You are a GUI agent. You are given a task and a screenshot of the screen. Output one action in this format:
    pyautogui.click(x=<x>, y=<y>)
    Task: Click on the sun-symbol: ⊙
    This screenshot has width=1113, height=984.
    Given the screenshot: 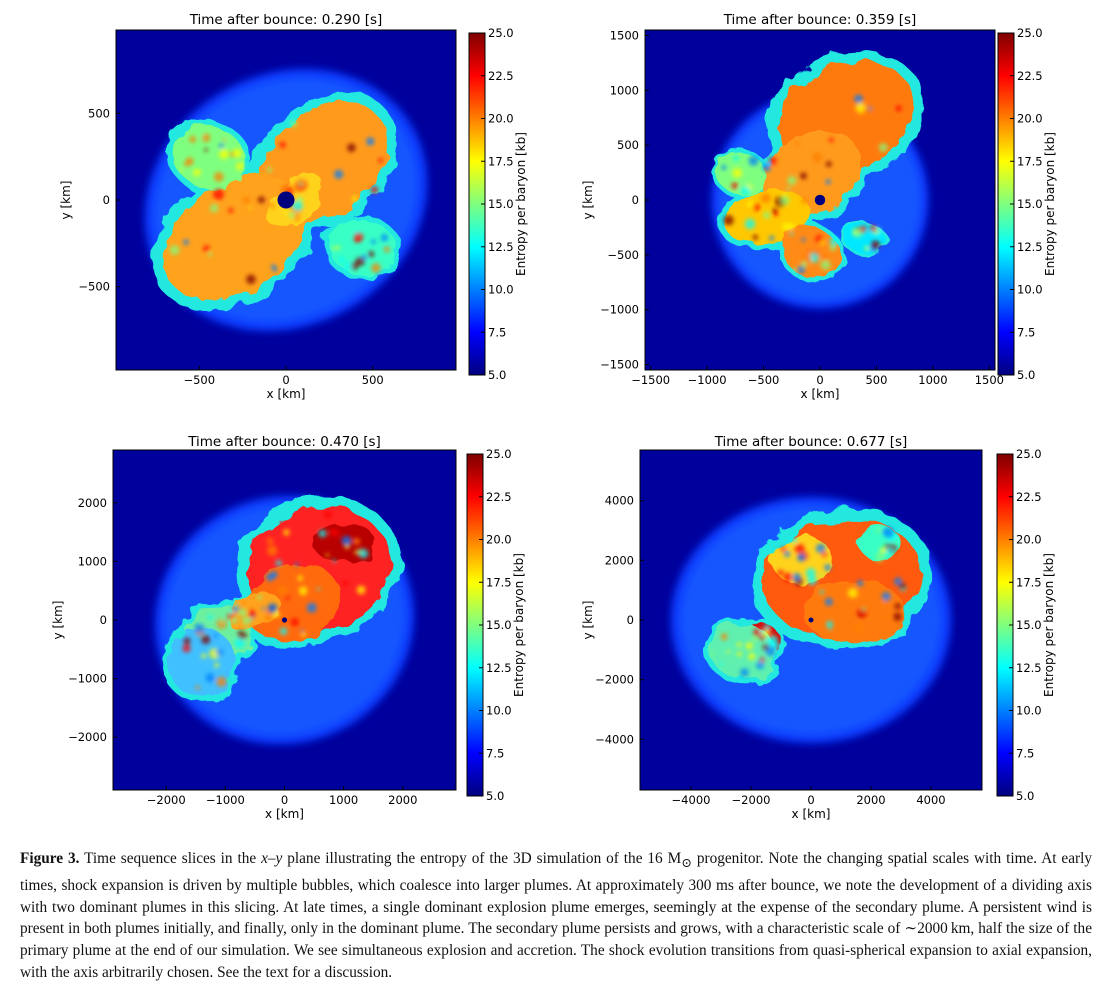 What is the action you would take?
    pyautogui.click(x=686, y=863)
    